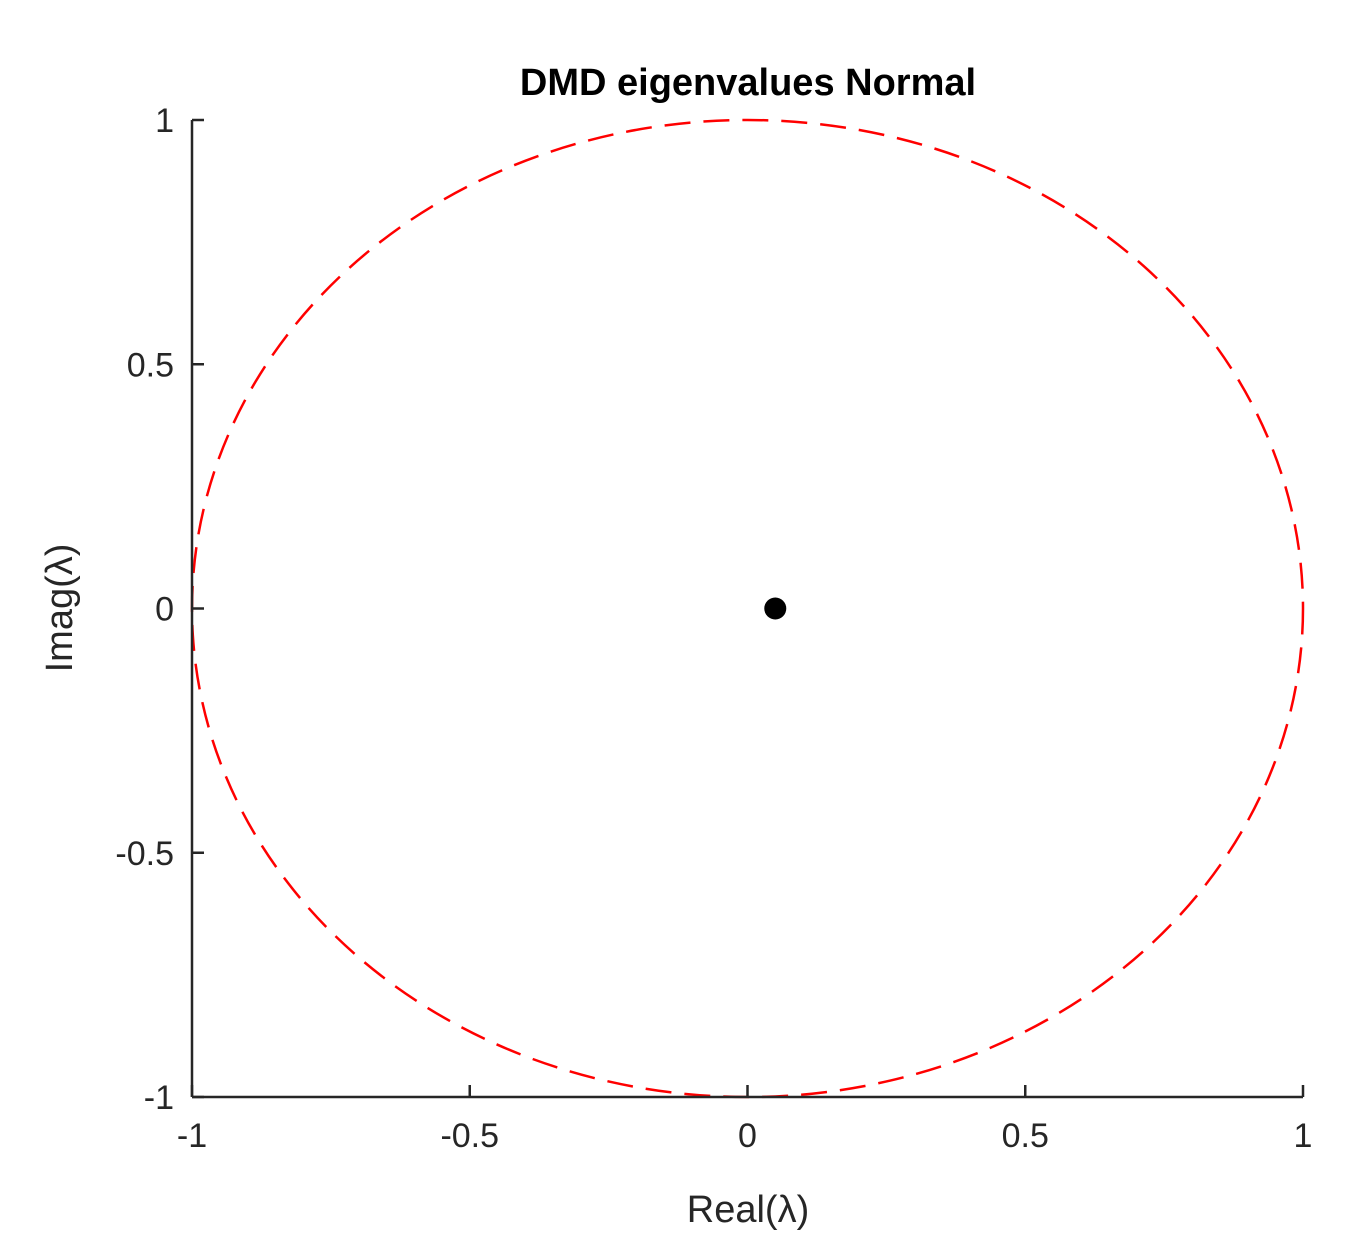  Describe the element at coordinates (1025, 1136) in the screenshot. I see `x-tick-label: 0.5` at that location.